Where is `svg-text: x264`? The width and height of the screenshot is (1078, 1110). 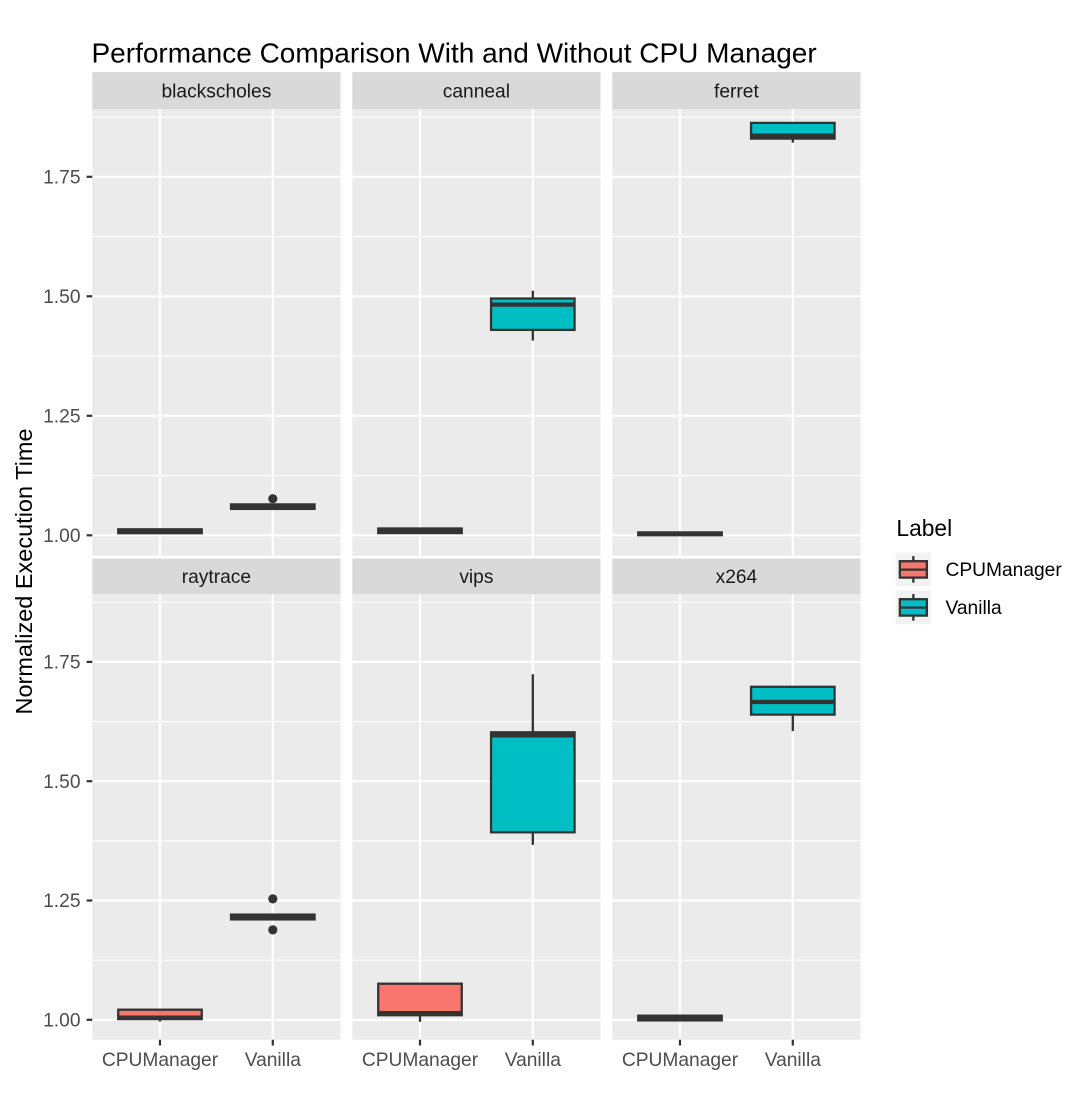 svg-text: x264 is located at coordinates (737, 577).